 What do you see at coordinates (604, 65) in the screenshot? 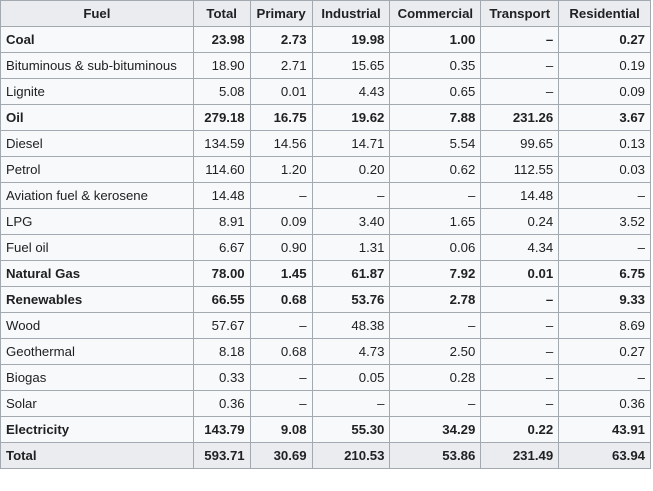
I see `residential-cell: 0.19` at bounding box center [604, 65].